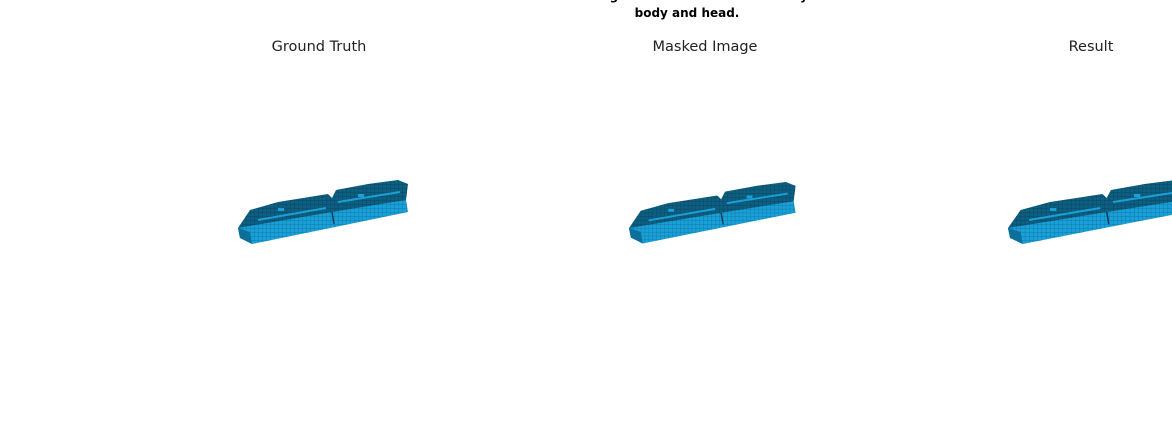 The width and height of the screenshot is (1172, 434). What do you see at coordinates (319, 47) in the screenshot?
I see `panel-title: Ground Truth` at bounding box center [319, 47].